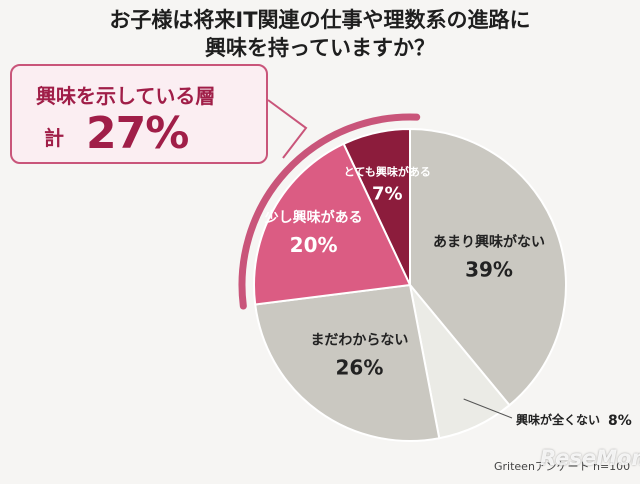  I want to click on slice-undecided, so click(347, 362).